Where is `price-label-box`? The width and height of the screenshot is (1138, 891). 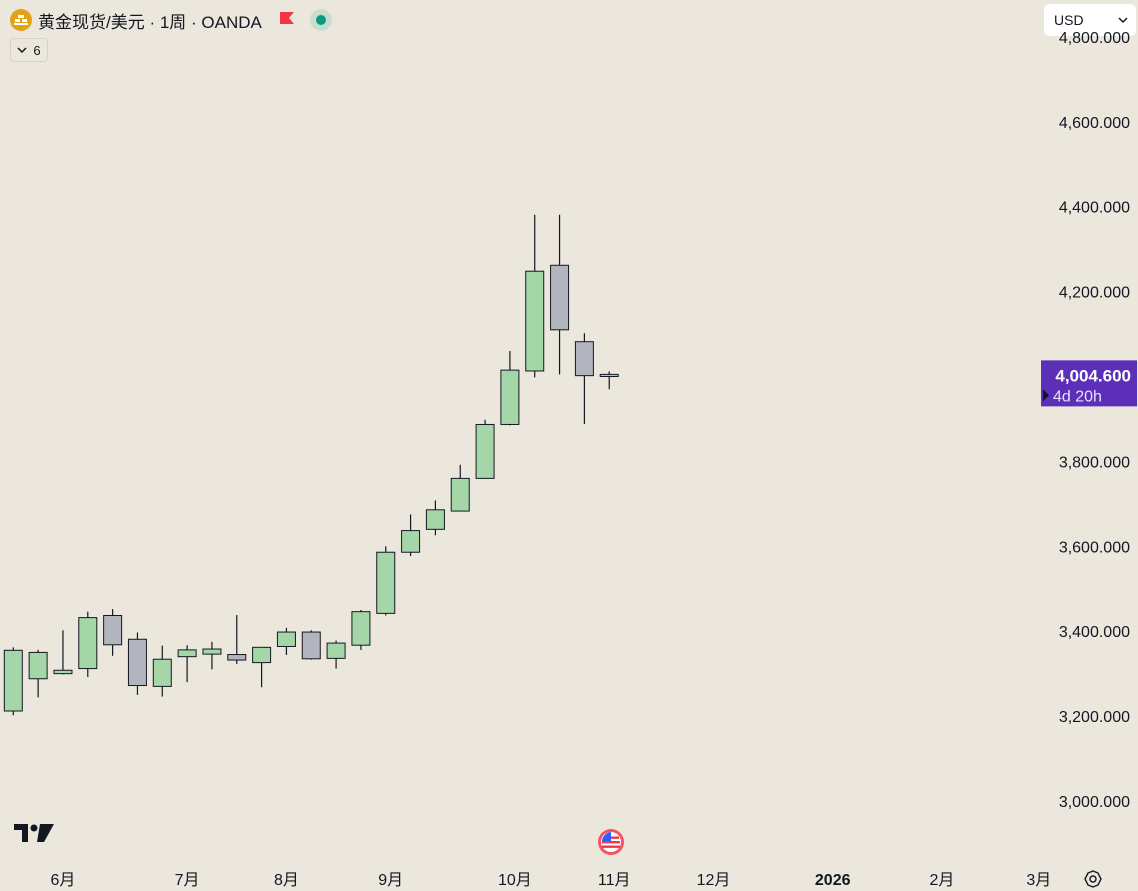 price-label-box is located at coordinates (1089, 383).